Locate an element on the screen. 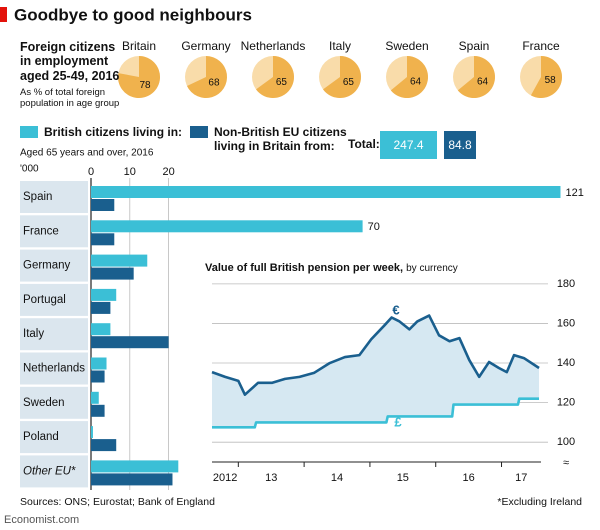 The image size is (600, 530). gap-area is located at coordinates (376, 371).